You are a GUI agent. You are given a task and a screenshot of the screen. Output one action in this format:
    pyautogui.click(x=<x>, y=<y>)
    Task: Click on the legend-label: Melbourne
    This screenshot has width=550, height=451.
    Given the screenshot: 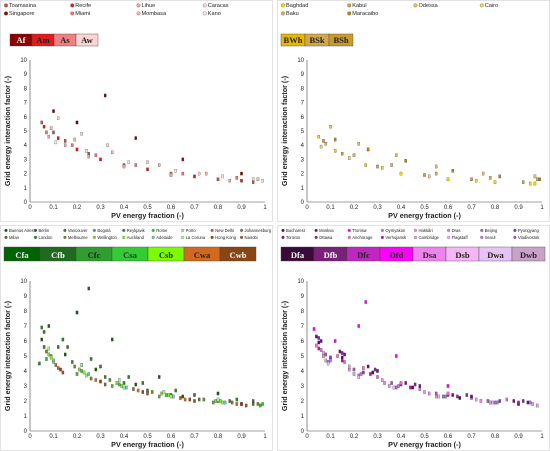 What is the action you would take?
    pyautogui.click(x=78, y=237)
    